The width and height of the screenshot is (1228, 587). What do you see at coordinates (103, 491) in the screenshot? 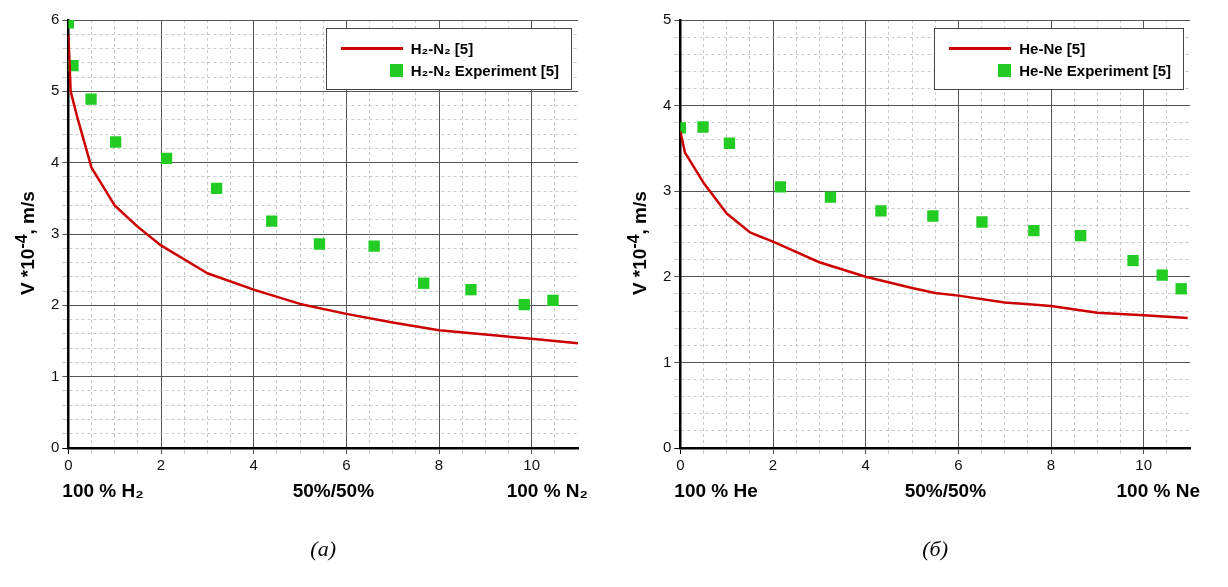
I see `text: 100 % H₂` at bounding box center [103, 491].